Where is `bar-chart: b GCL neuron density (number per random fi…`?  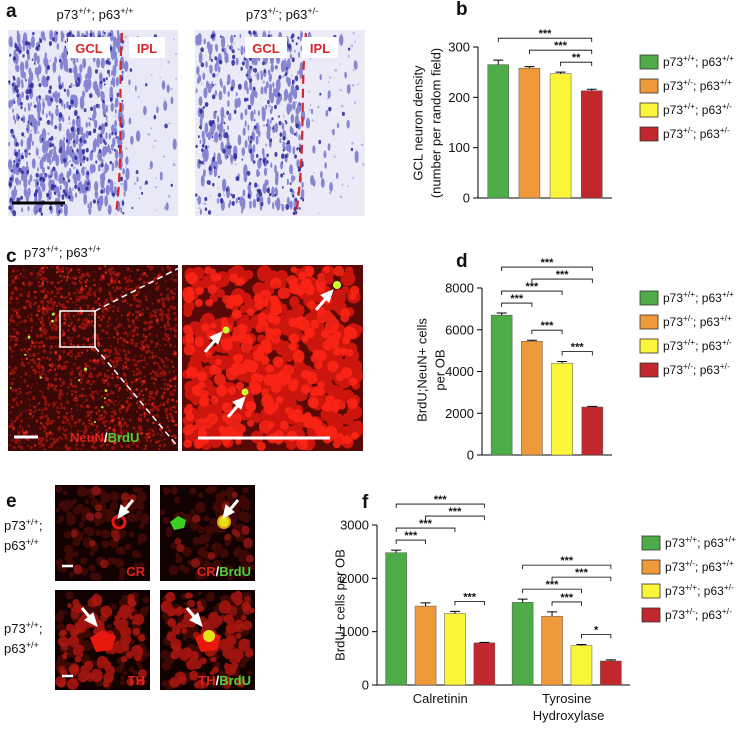
bar-chart: b GCL neuron density (number per random fi… is located at coordinates (573, 103).